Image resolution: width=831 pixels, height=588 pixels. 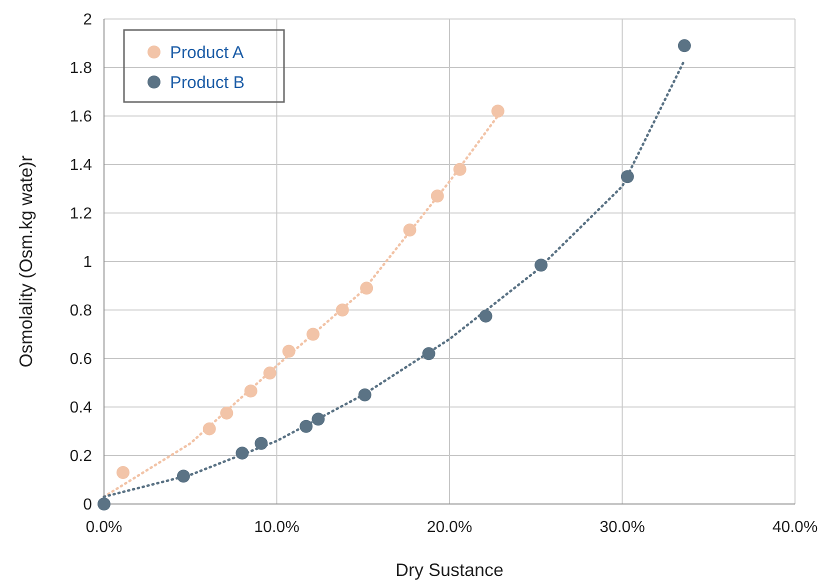 What do you see at coordinates (449, 527) in the screenshot?
I see `x-tick-label: 20.0%` at bounding box center [449, 527].